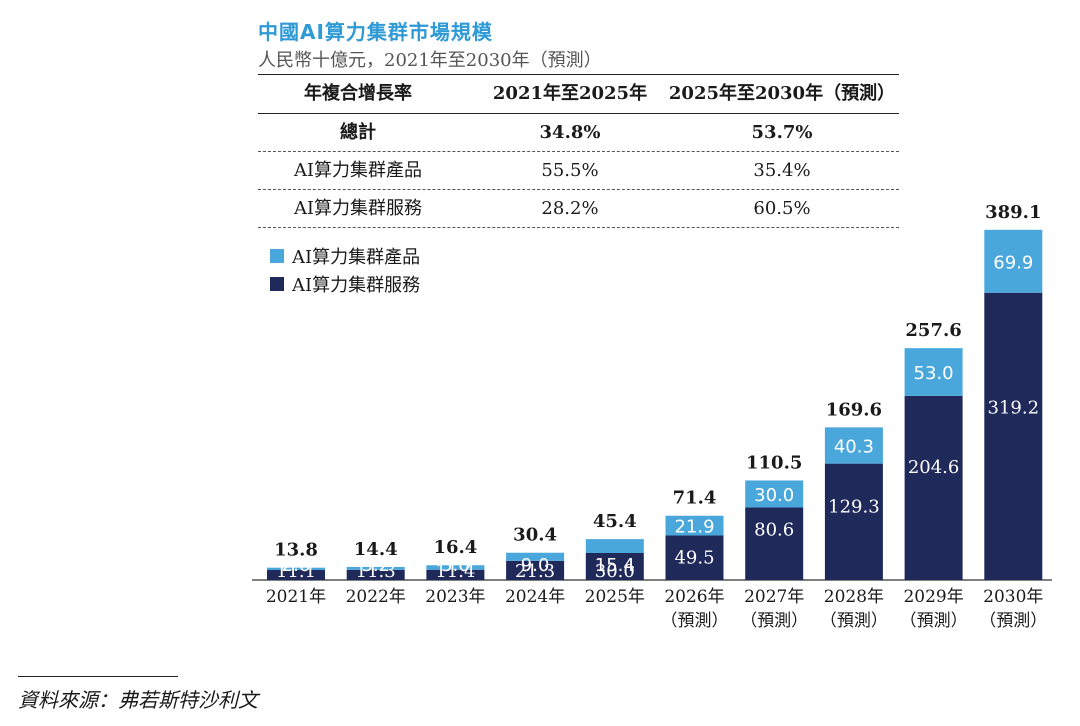  Describe the element at coordinates (570, 170) in the screenshot. I see `cagr-value: 55.5%` at that location.